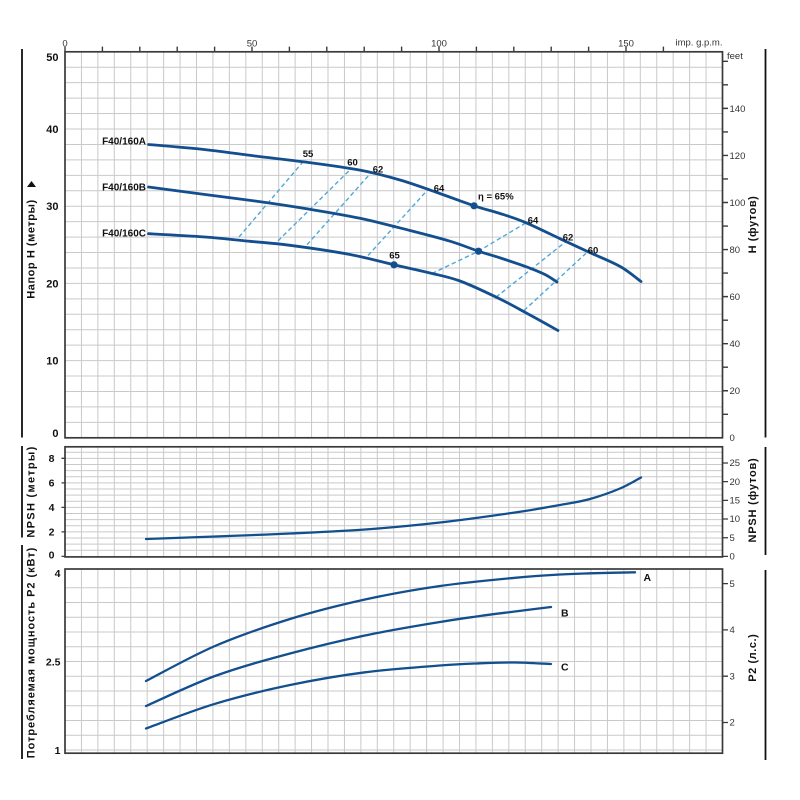 The image size is (800, 800). What do you see at coordinates (124, 187) in the screenshot?
I see `svg-text: F40/160B` at bounding box center [124, 187].